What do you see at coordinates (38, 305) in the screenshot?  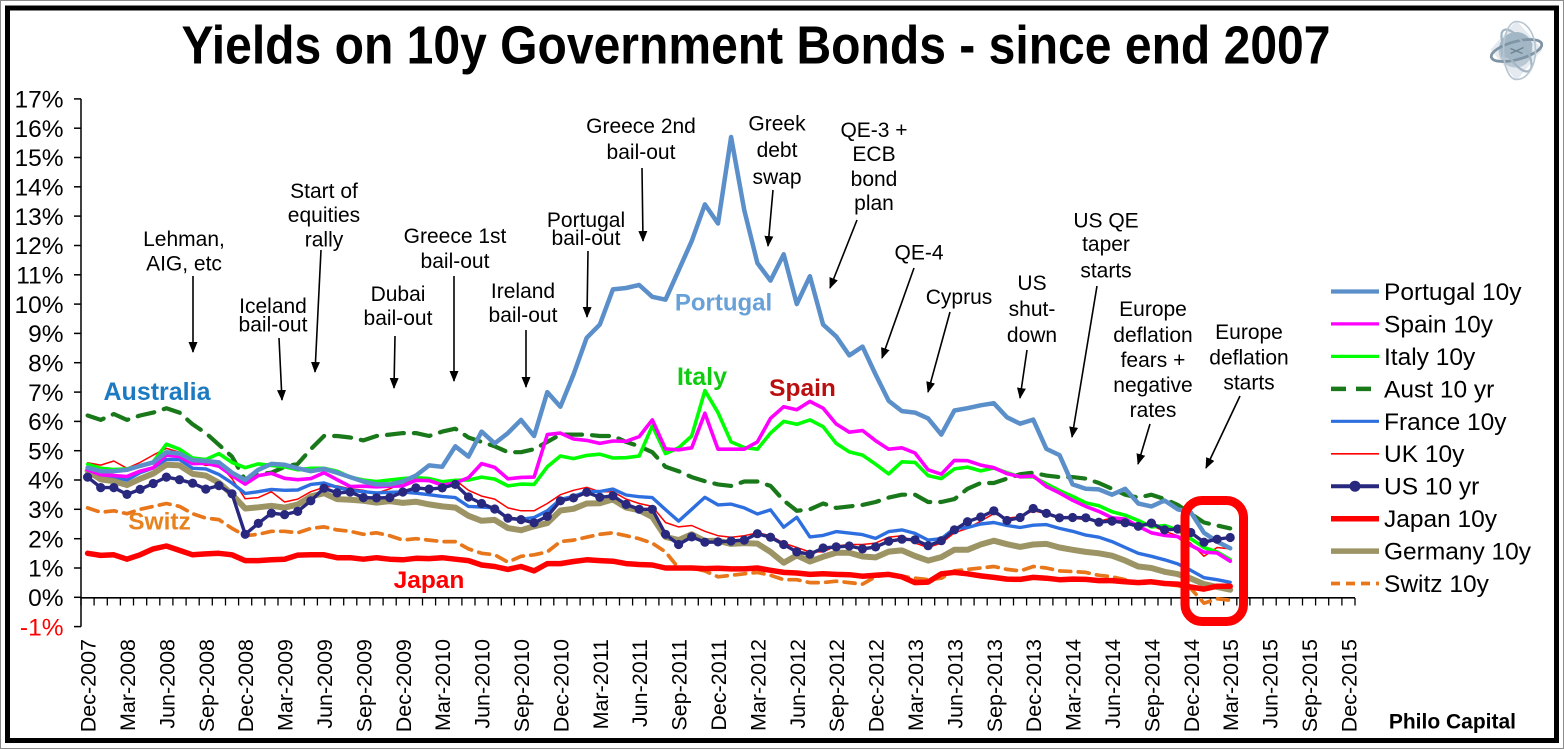 I see `svg-text: 10%` at bounding box center [38, 305].